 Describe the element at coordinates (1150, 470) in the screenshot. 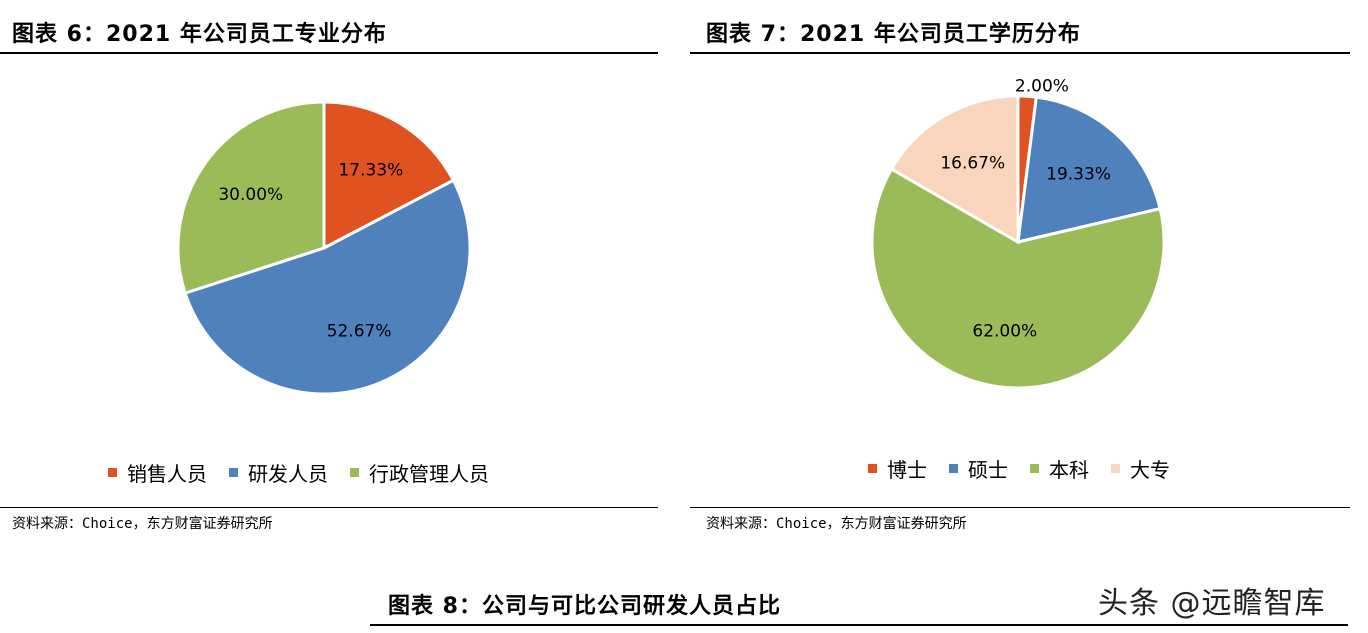

I see `legend-label: 大专` at that location.